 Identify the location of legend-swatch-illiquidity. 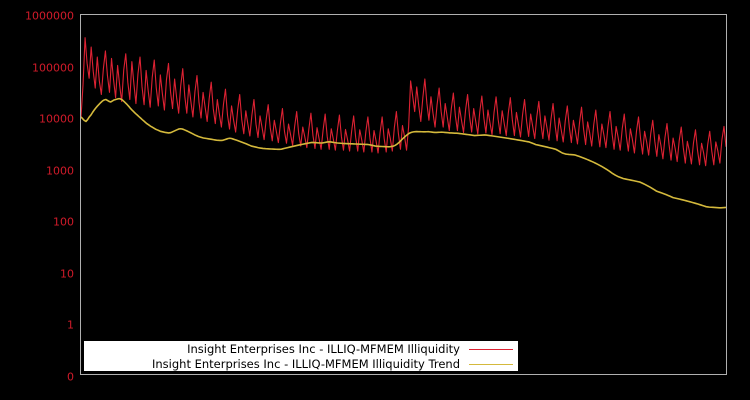
(491, 349).